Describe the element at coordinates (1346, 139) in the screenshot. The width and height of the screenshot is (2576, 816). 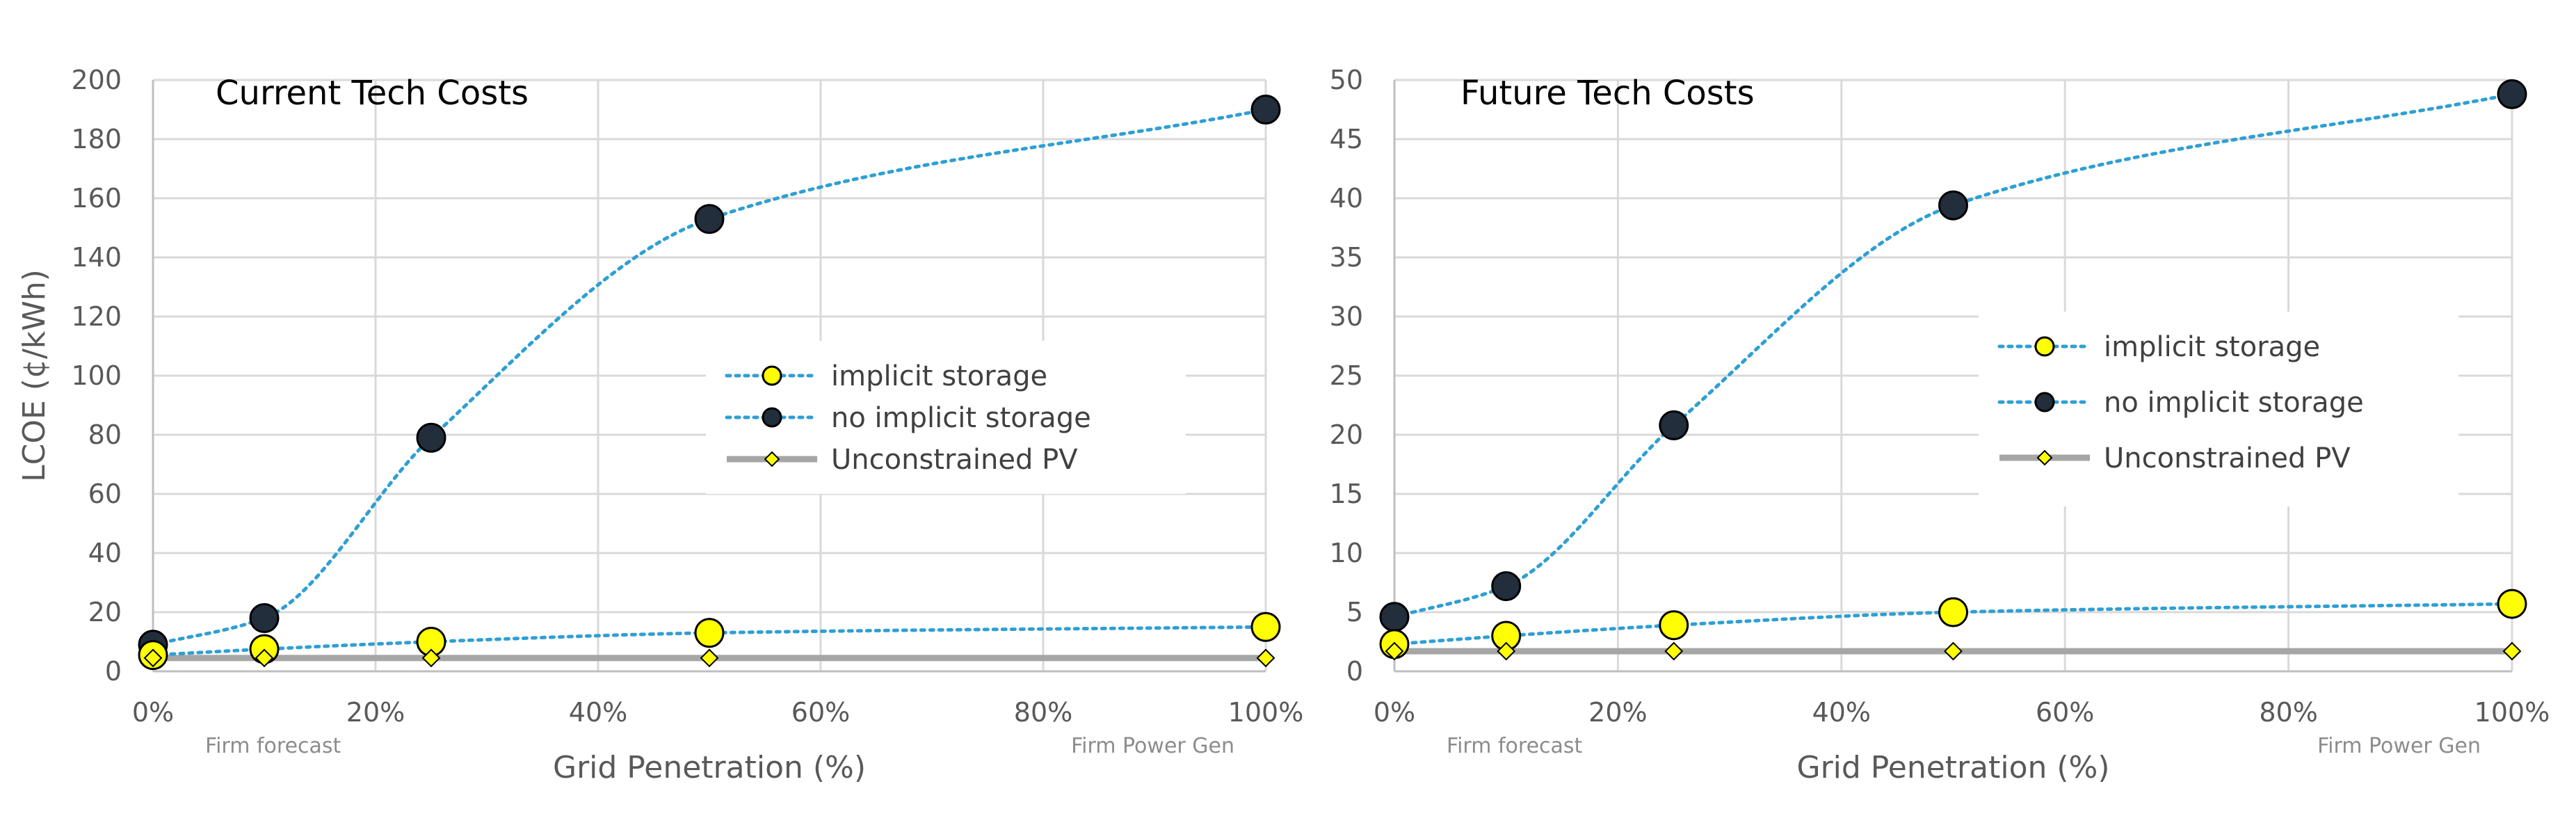
I see `y-tick-label: 45` at that location.